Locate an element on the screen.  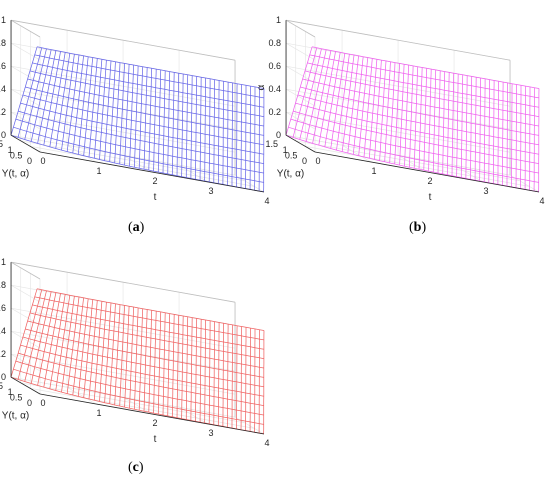
y-tick-label: 0.5 is located at coordinates (16, 155).